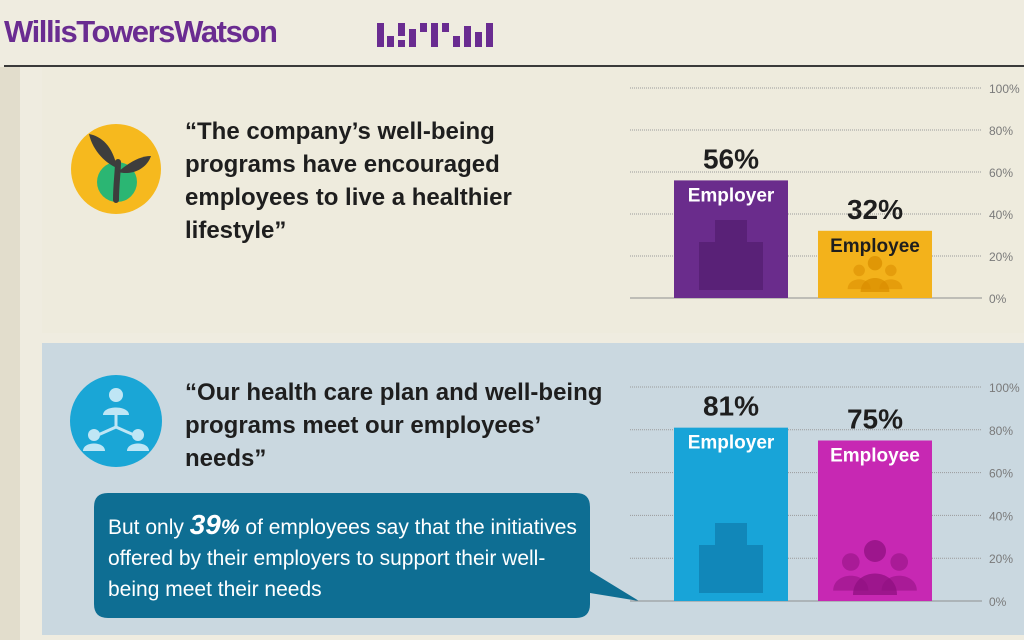  I want to click on bar-chart-needs-met: 0% 20% 40% 60% 80% 100% Employer 81% Employee 75%, so click(825, 495).